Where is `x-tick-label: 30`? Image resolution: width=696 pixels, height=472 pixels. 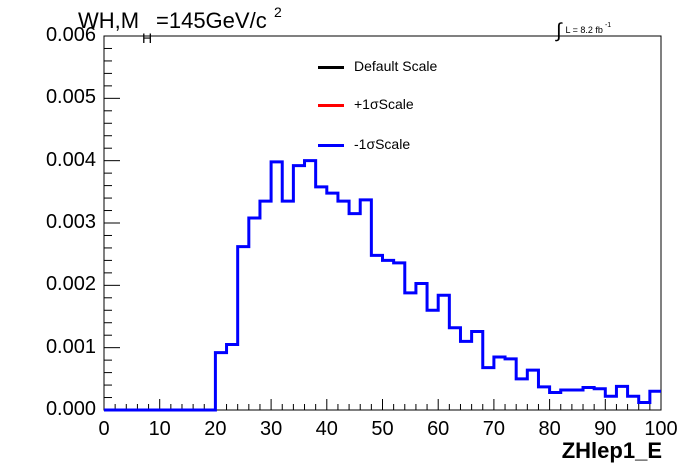 x-tick-label: 30 is located at coordinates (271, 429).